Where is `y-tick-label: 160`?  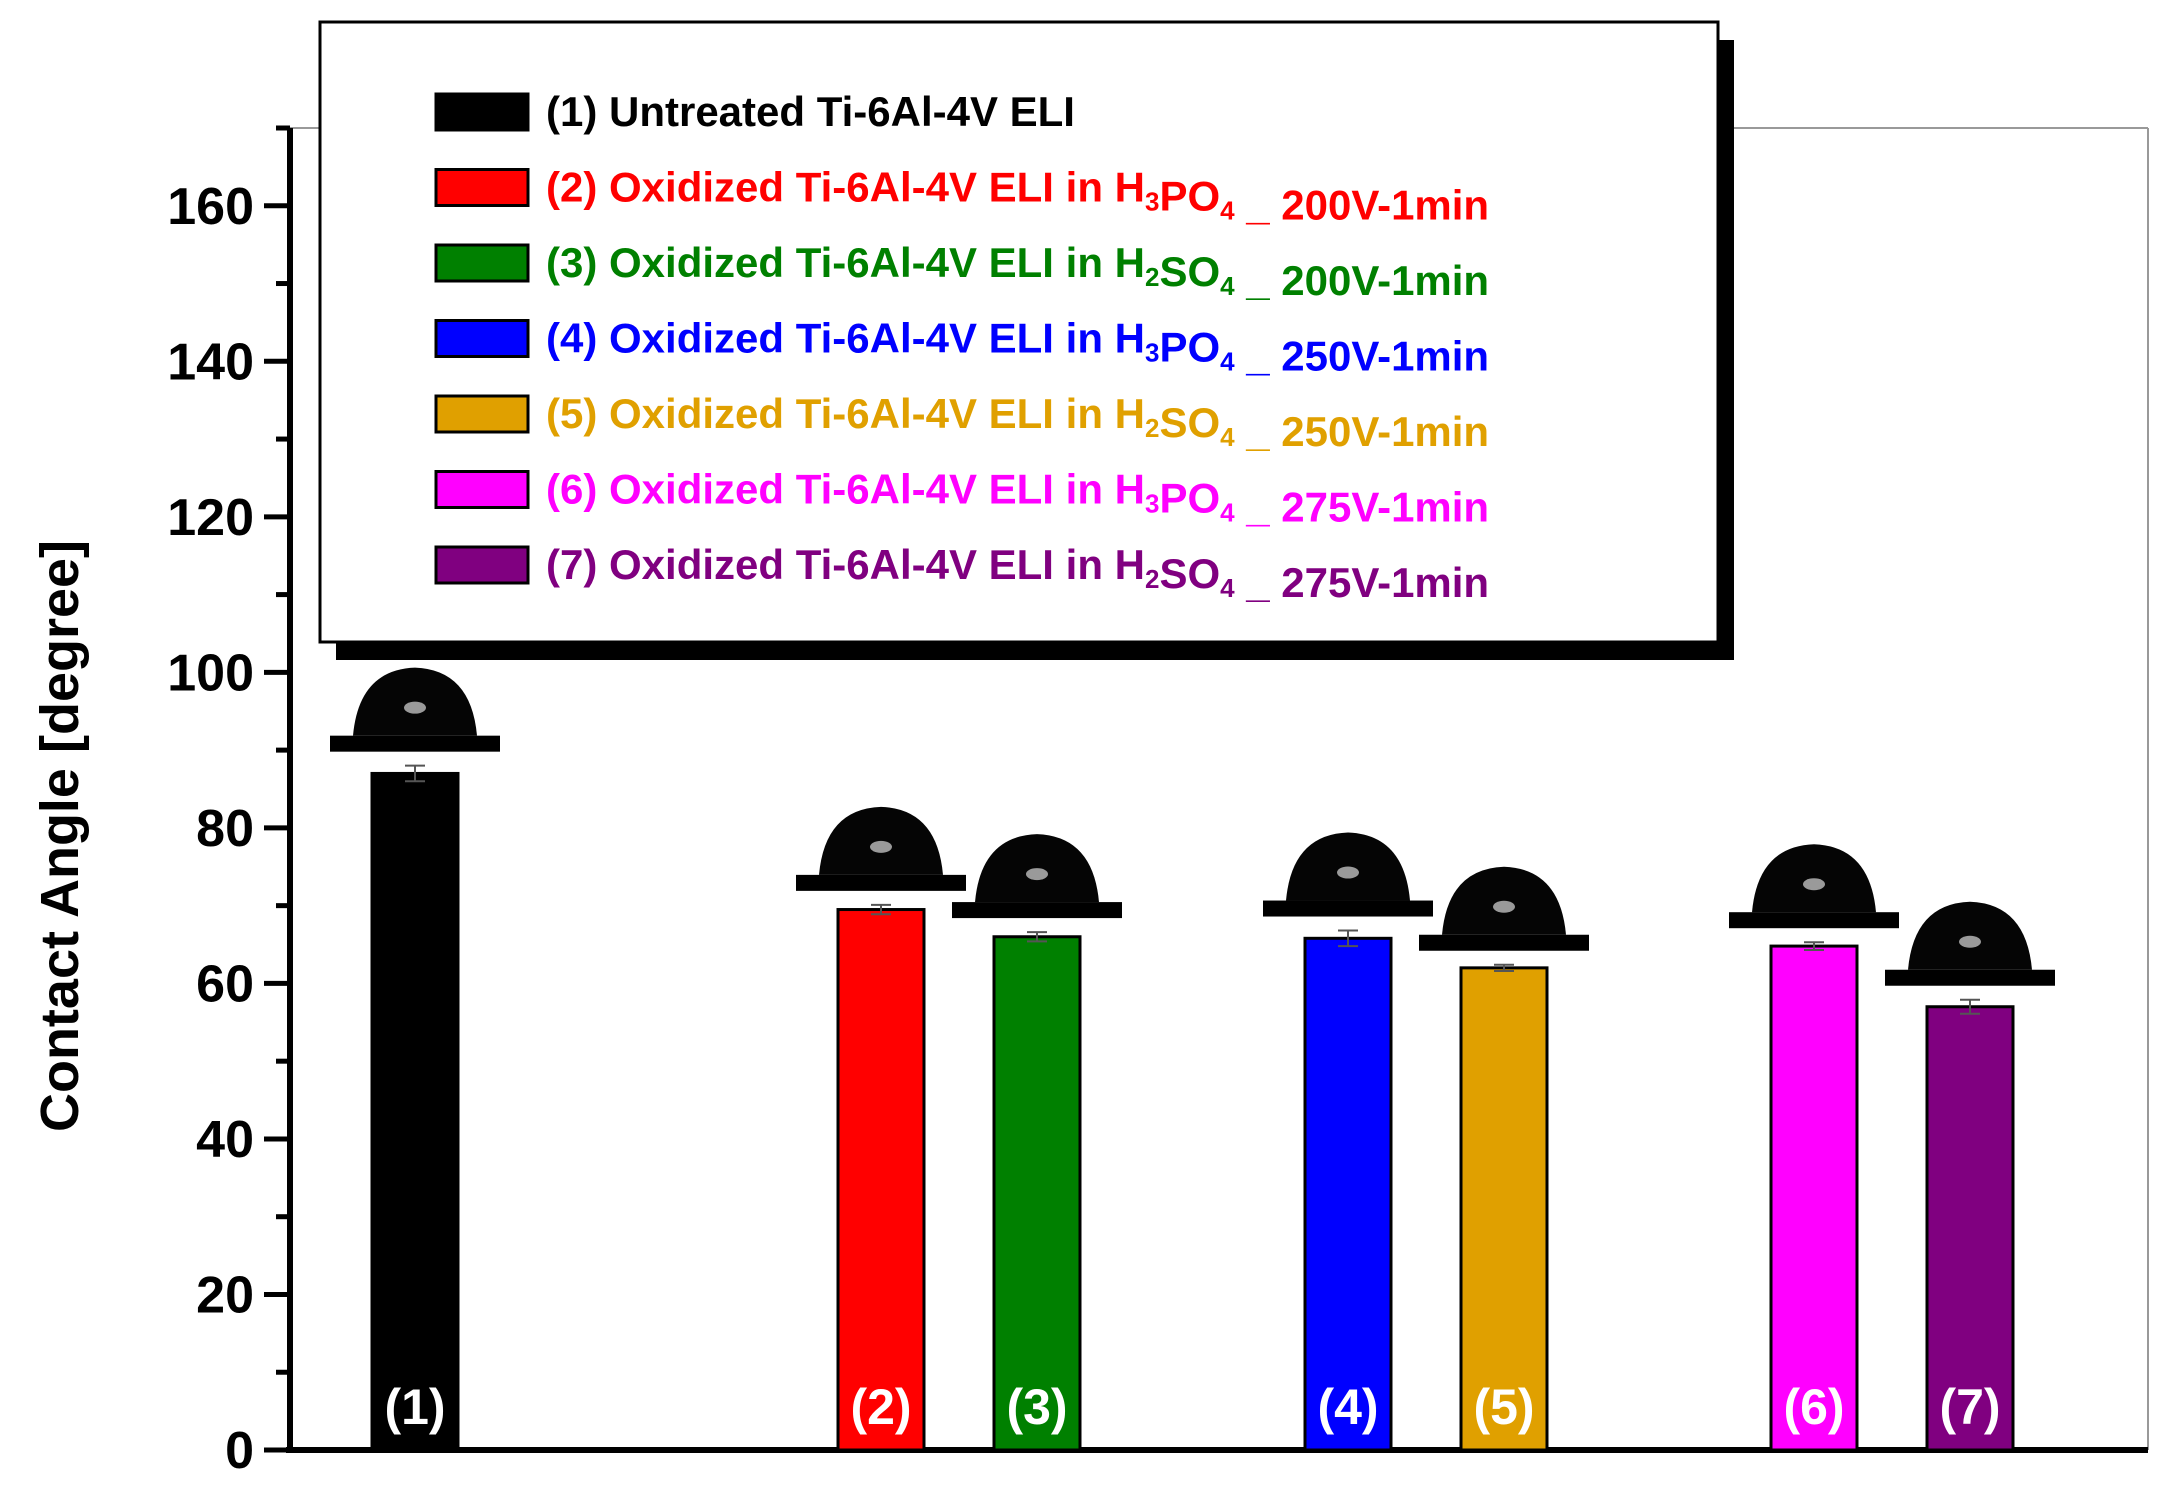 y-tick-label: 160 is located at coordinates (210, 207).